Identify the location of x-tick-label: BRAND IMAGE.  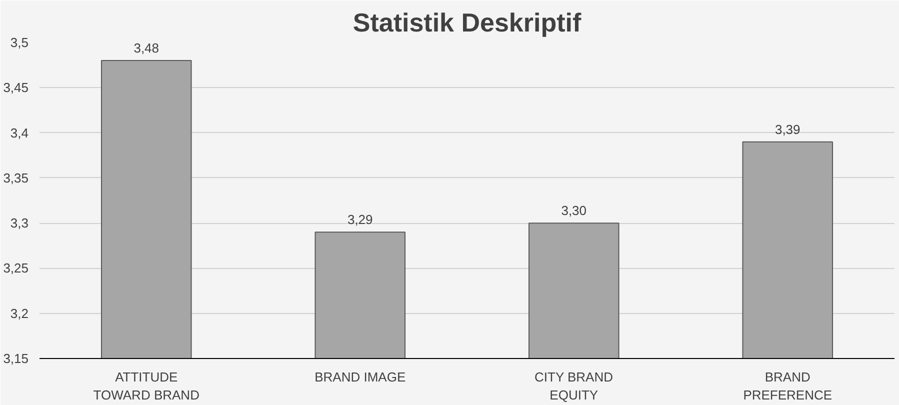
(360, 377).